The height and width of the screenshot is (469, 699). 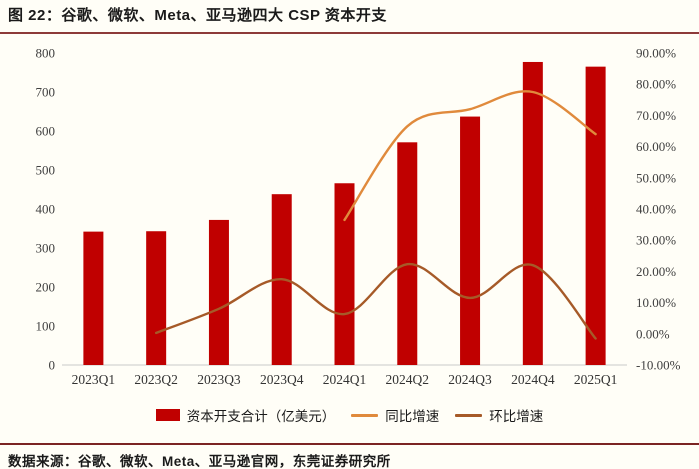 I want to click on yoy-growth-line, so click(x=470, y=156).